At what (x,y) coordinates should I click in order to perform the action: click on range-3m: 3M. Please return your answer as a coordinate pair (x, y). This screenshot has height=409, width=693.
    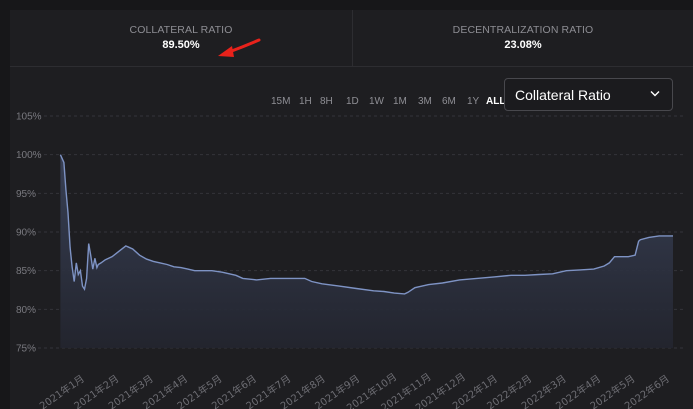
    Looking at the image, I should click on (425, 101).